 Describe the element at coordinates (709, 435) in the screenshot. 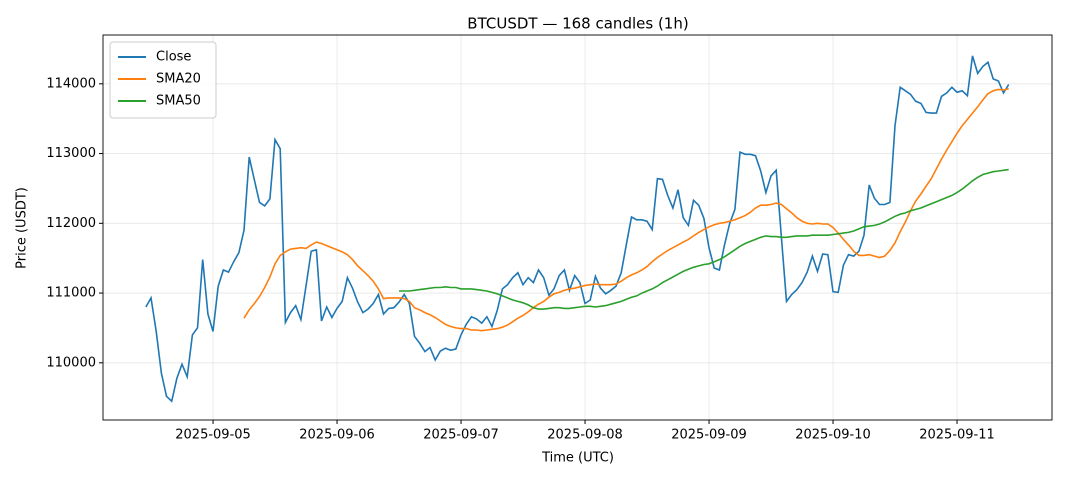

I see `x-tick-label: 2025-09-09` at that location.